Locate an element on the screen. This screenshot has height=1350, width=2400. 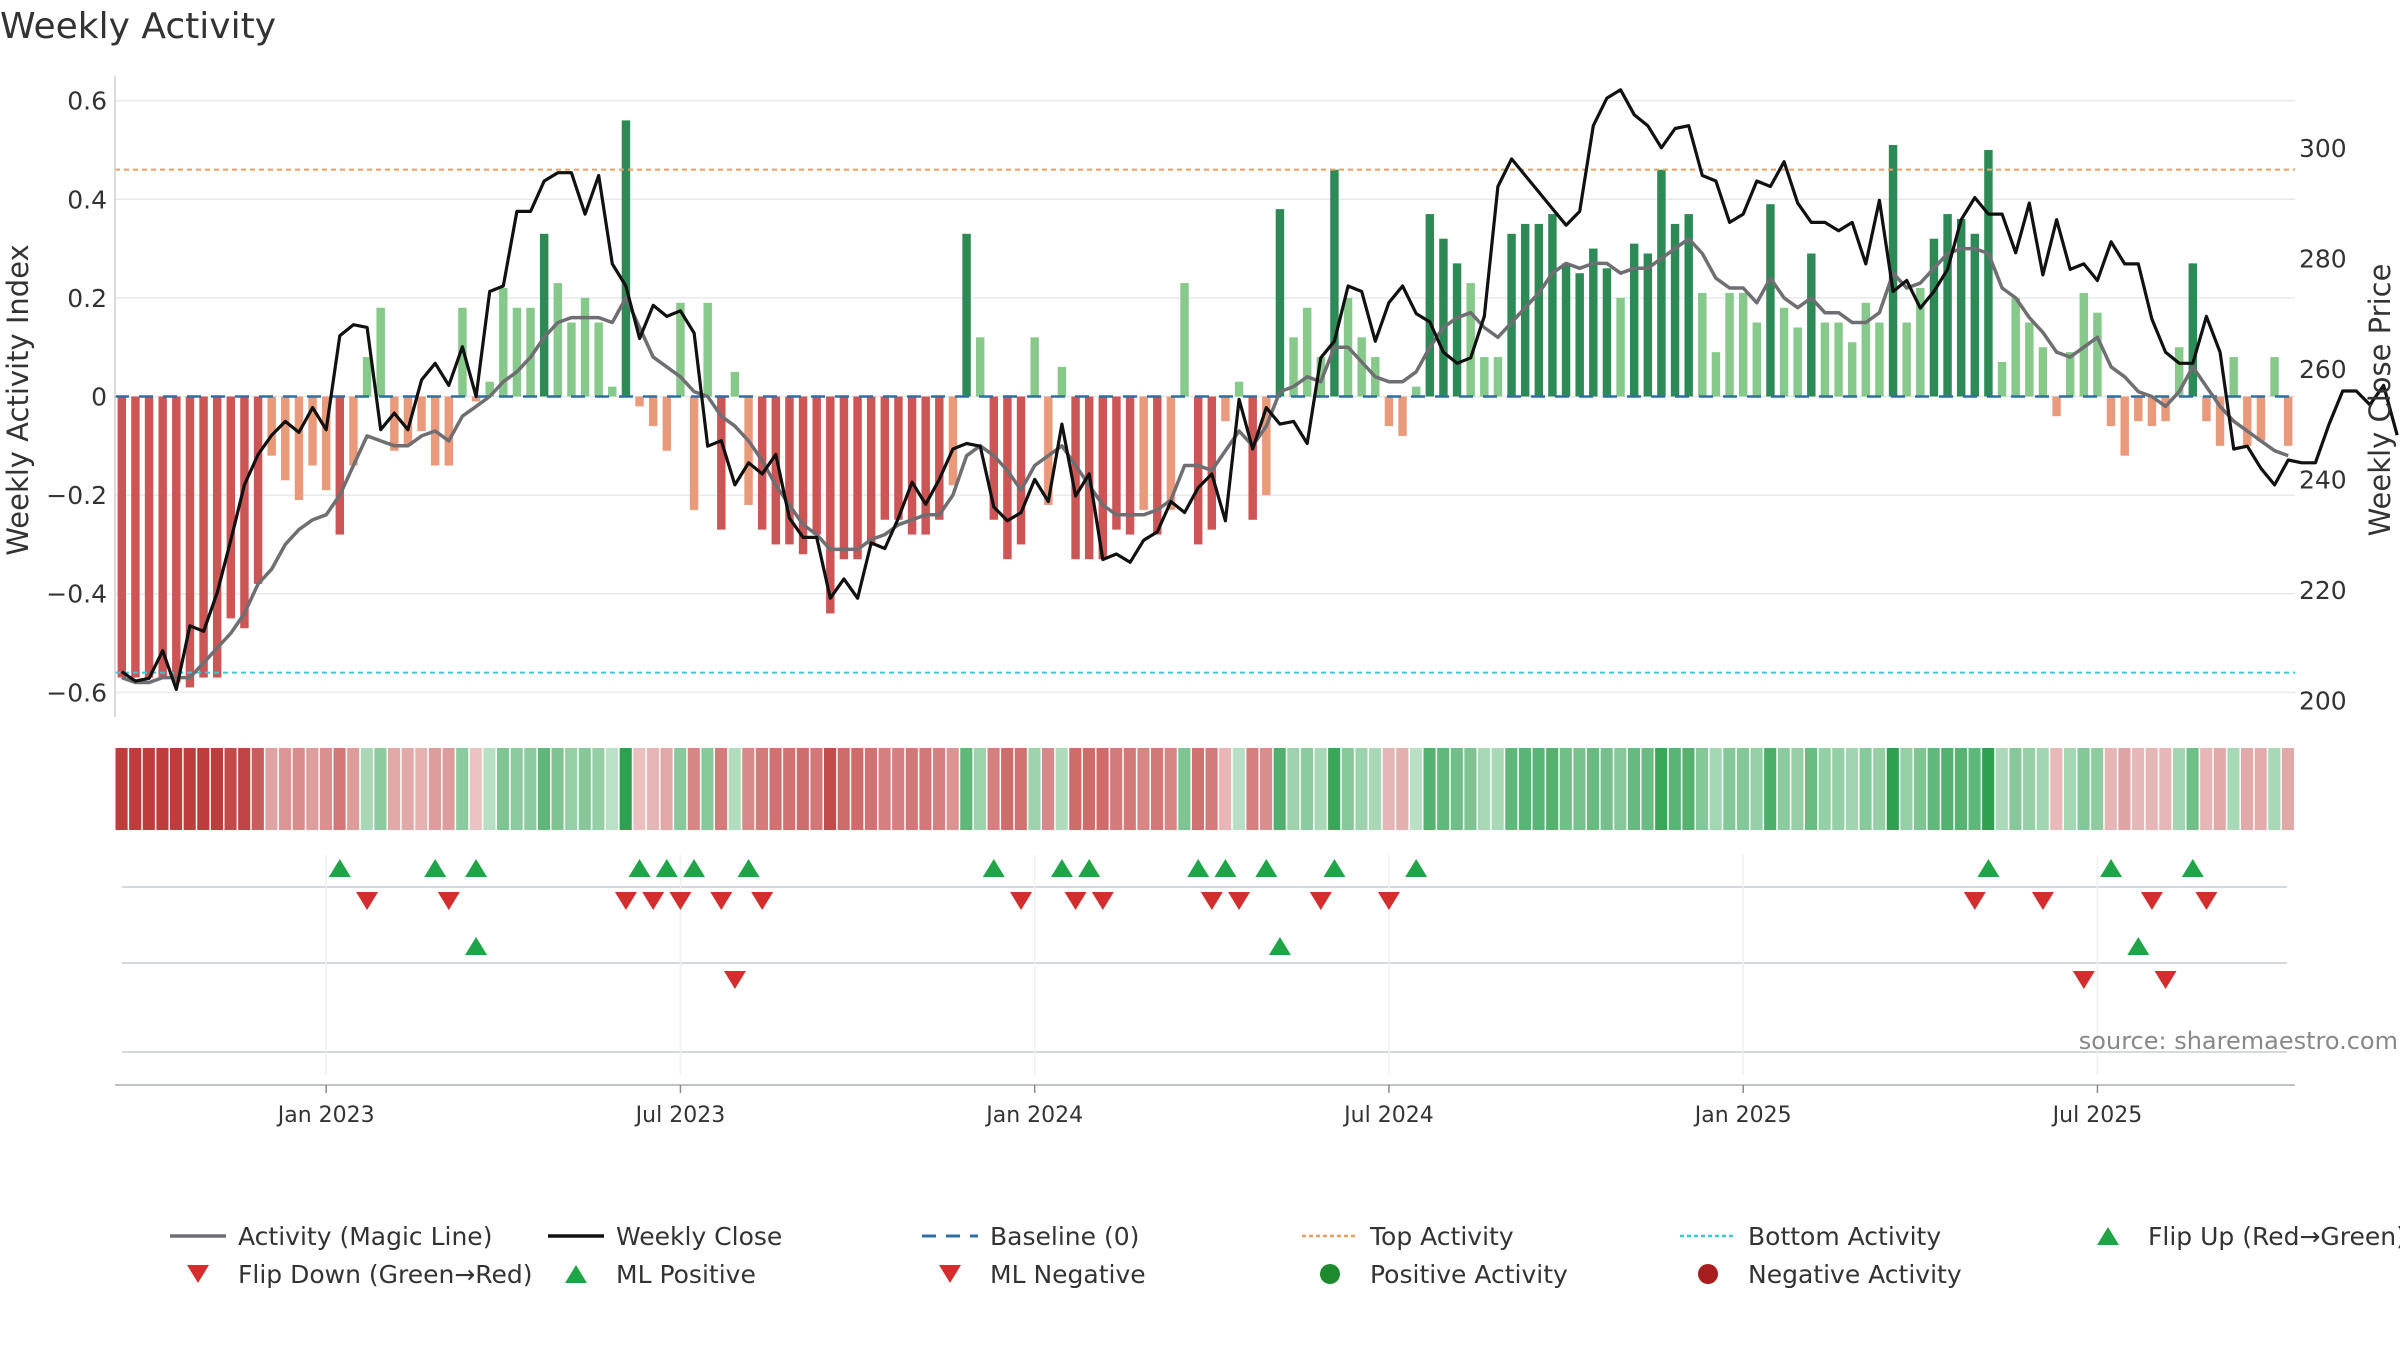
legend-item: Top Activity is located at coordinates (1408, 1236).